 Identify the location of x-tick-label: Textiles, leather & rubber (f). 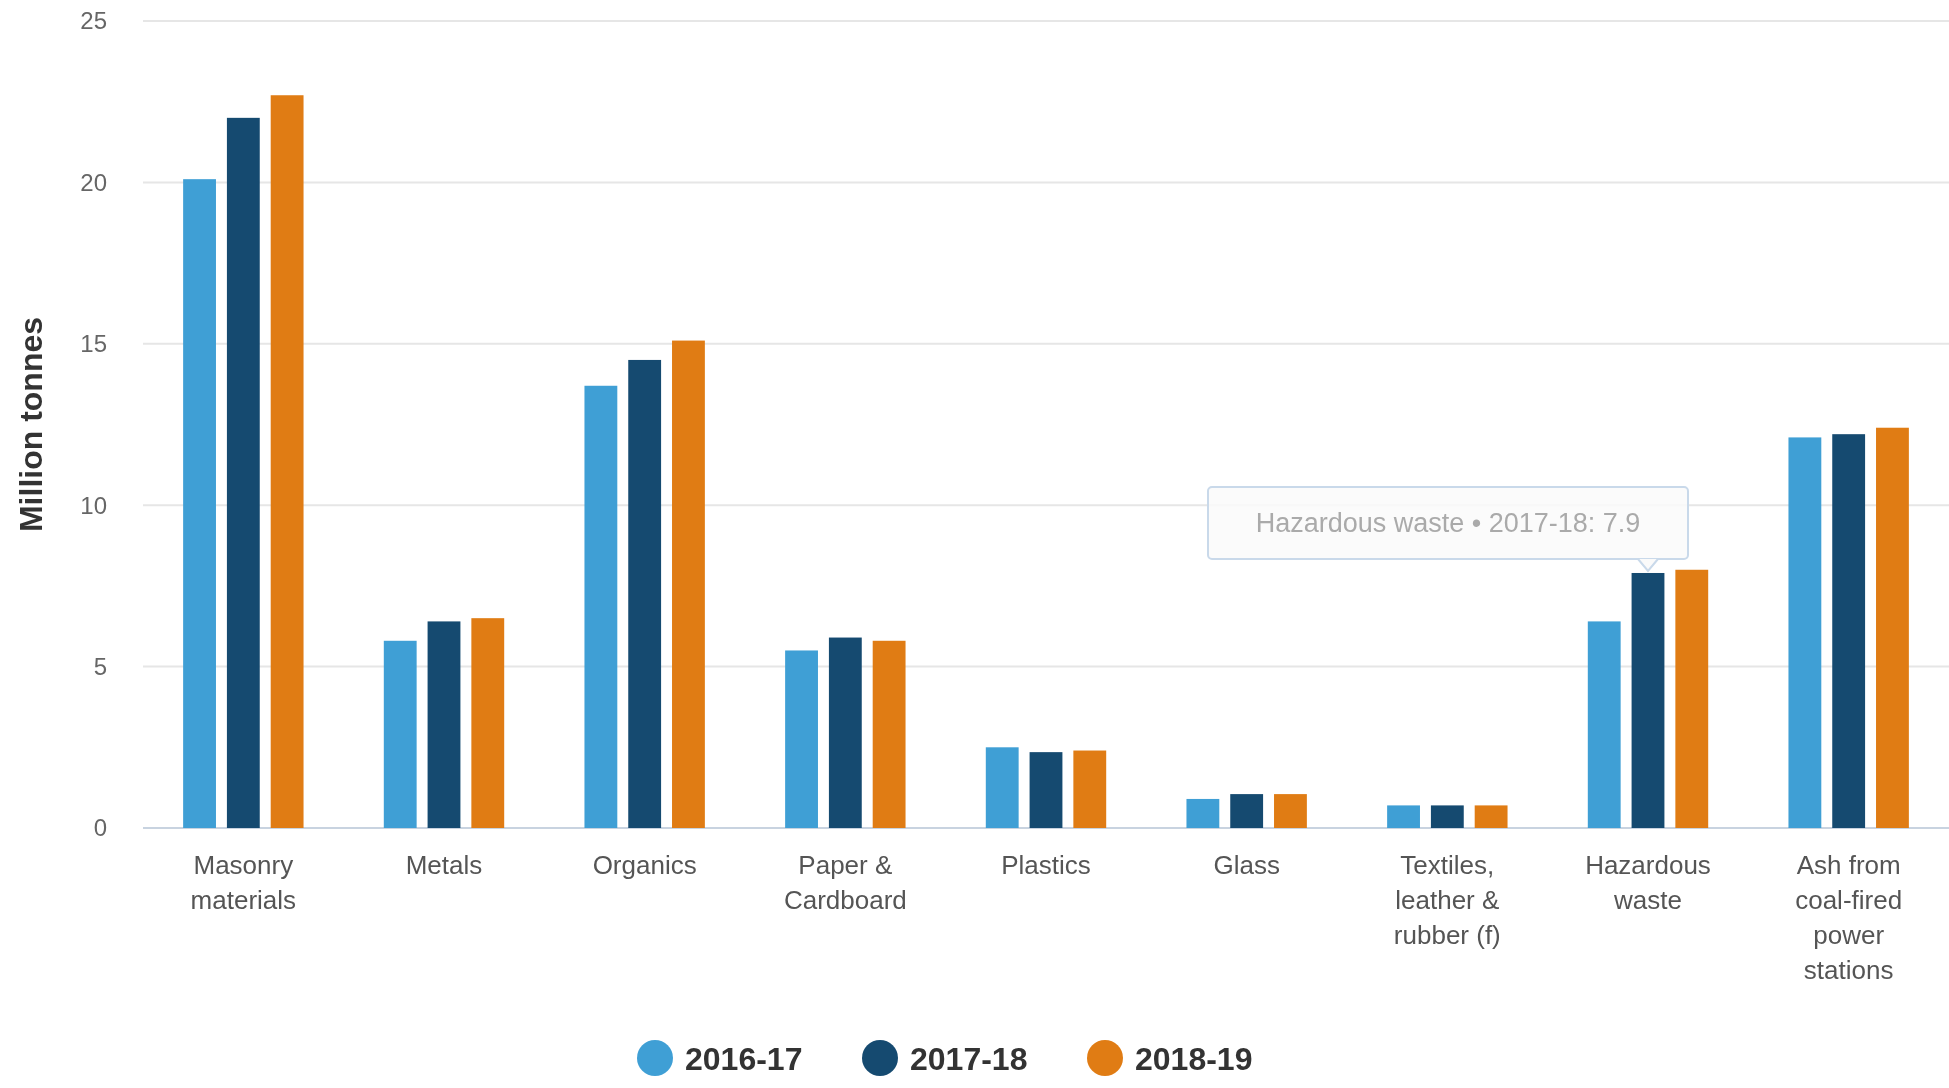
(1447, 900).